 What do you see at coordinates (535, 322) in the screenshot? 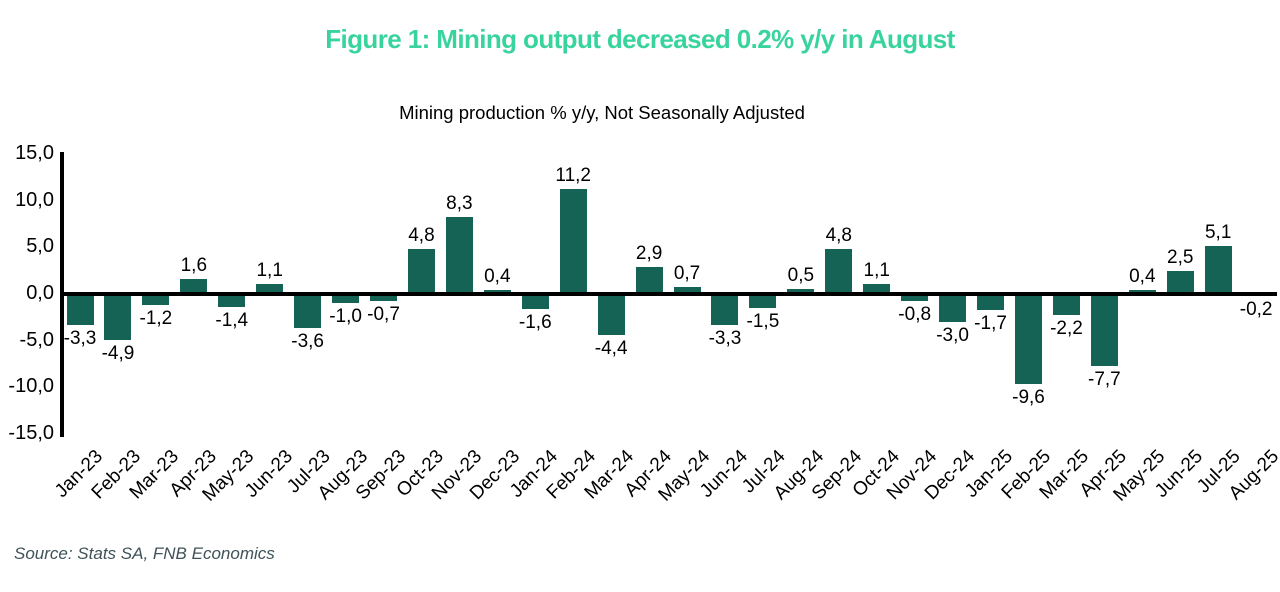
I see `value-label: -1,6` at bounding box center [535, 322].